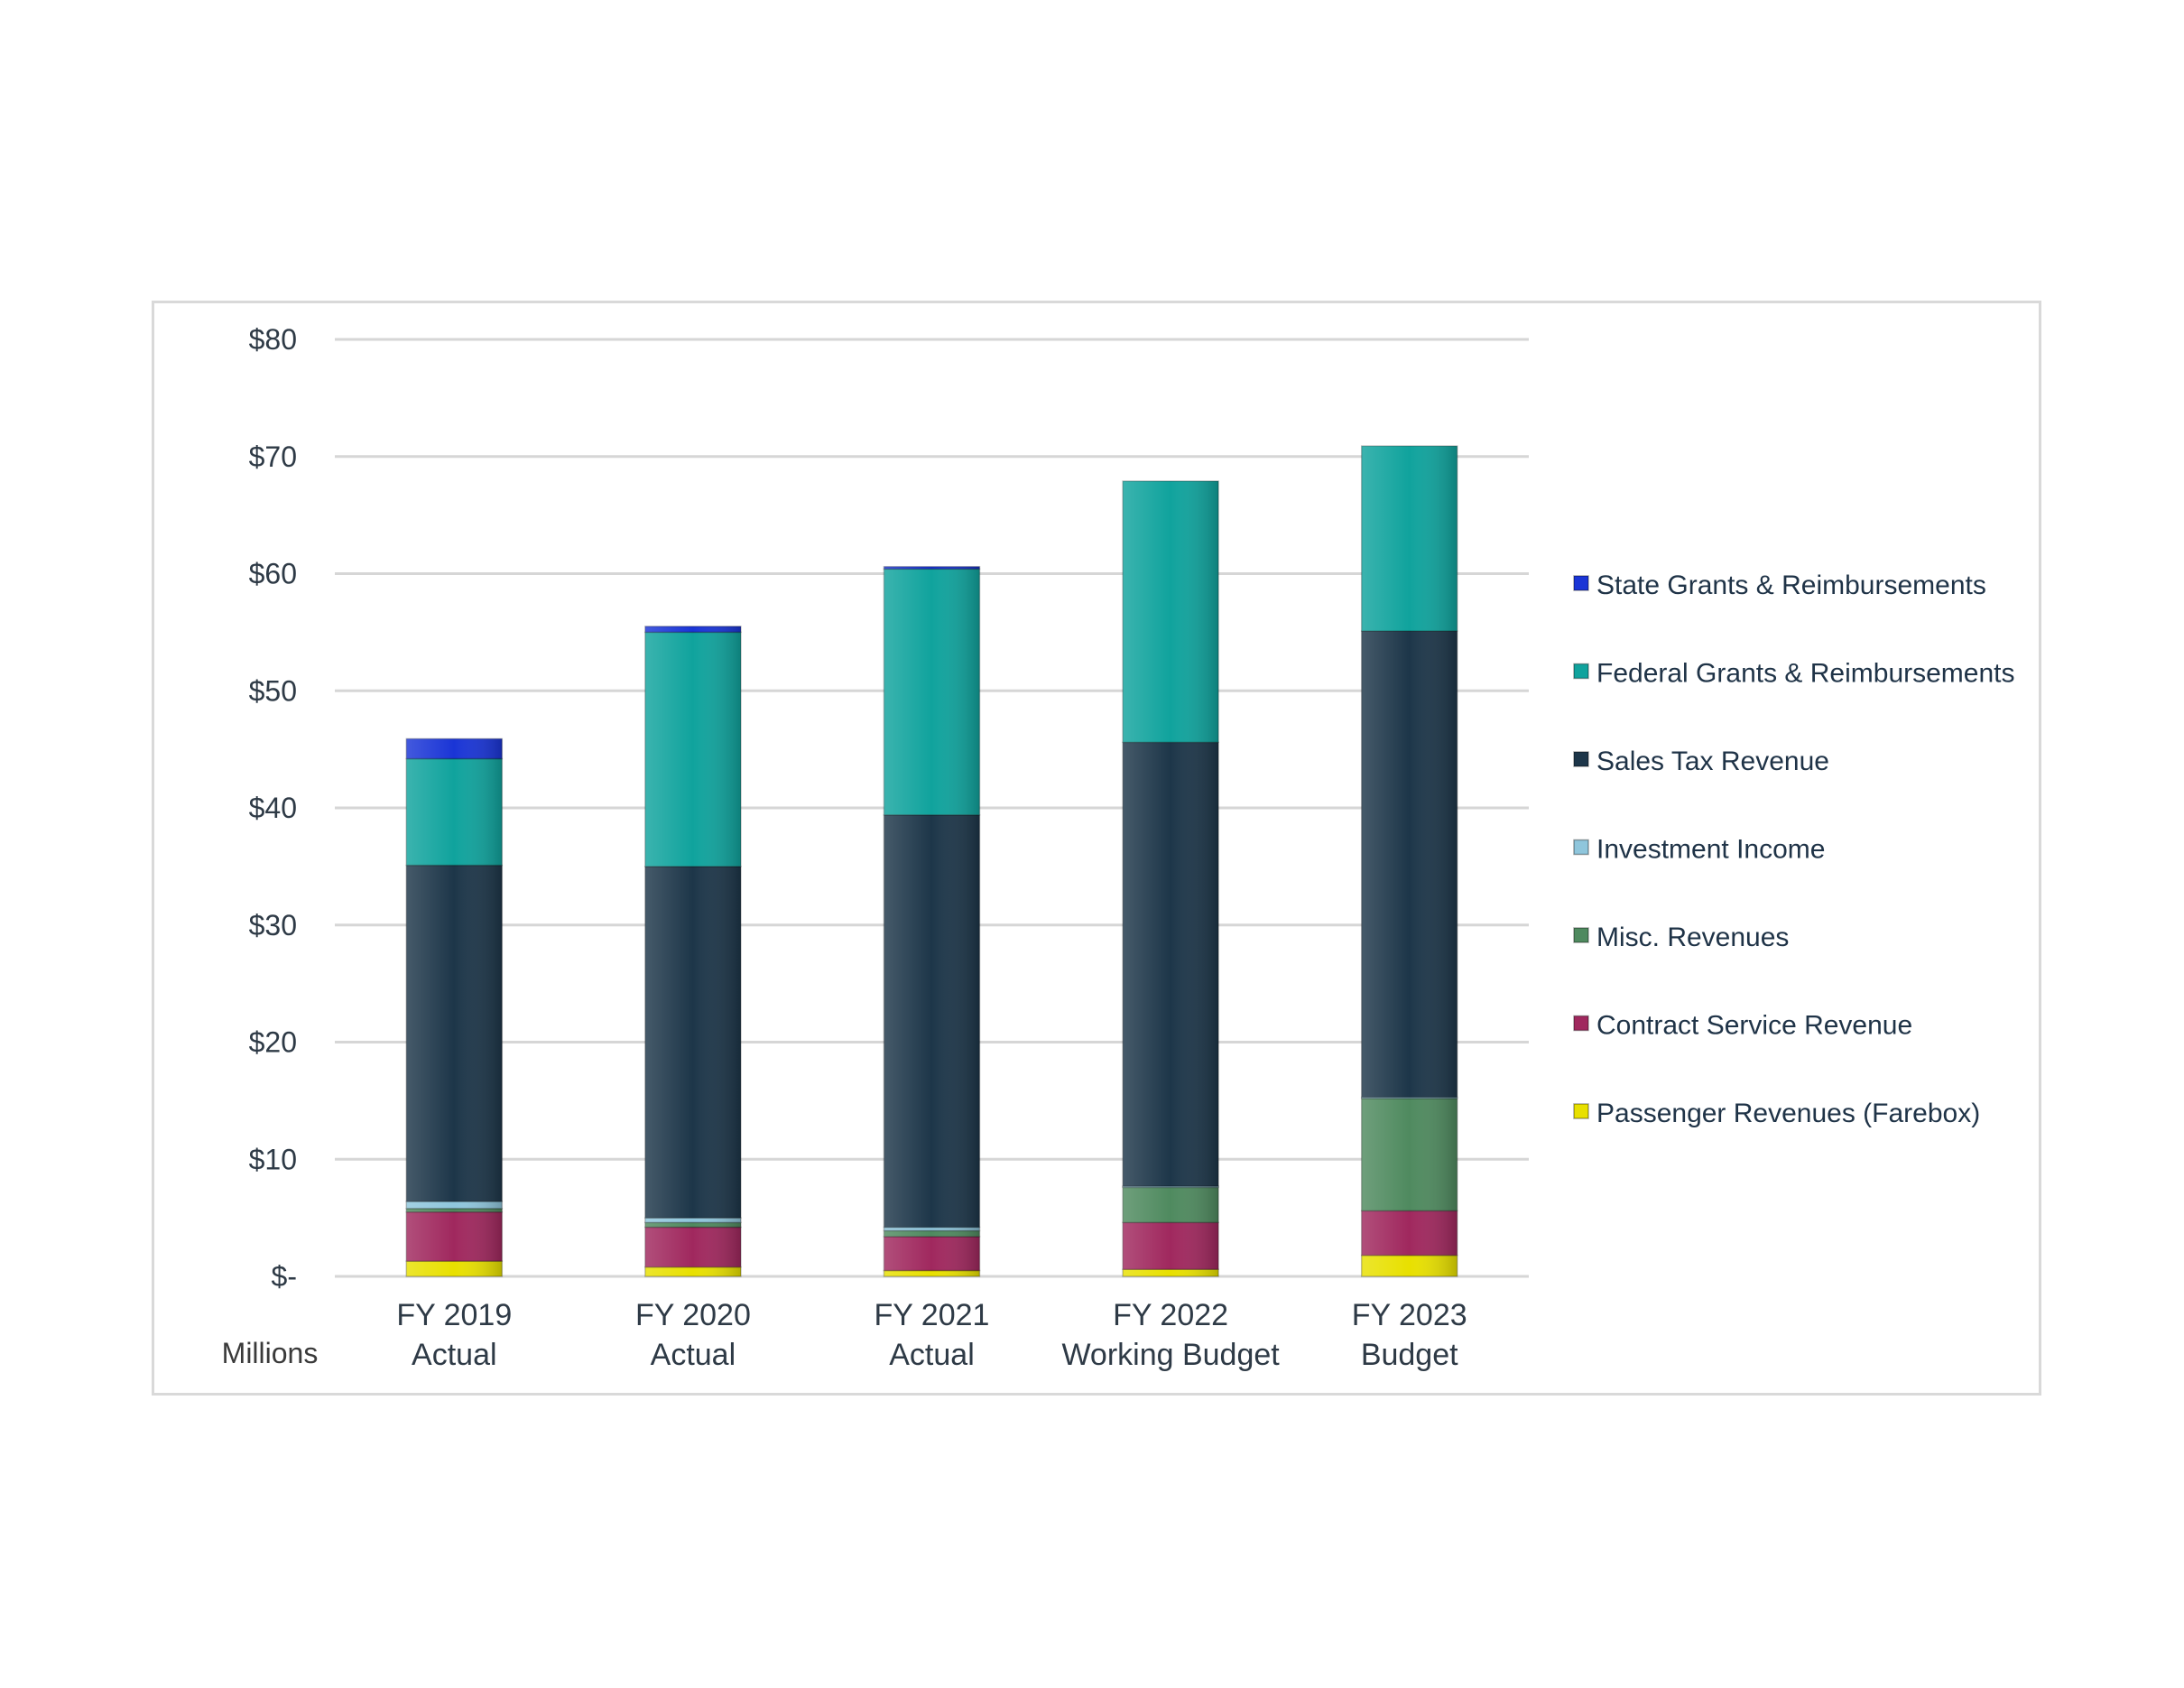 This screenshot has width=2184, height=1688. Describe the element at coordinates (273, 925) in the screenshot. I see `y-tick-label: $30` at that location.